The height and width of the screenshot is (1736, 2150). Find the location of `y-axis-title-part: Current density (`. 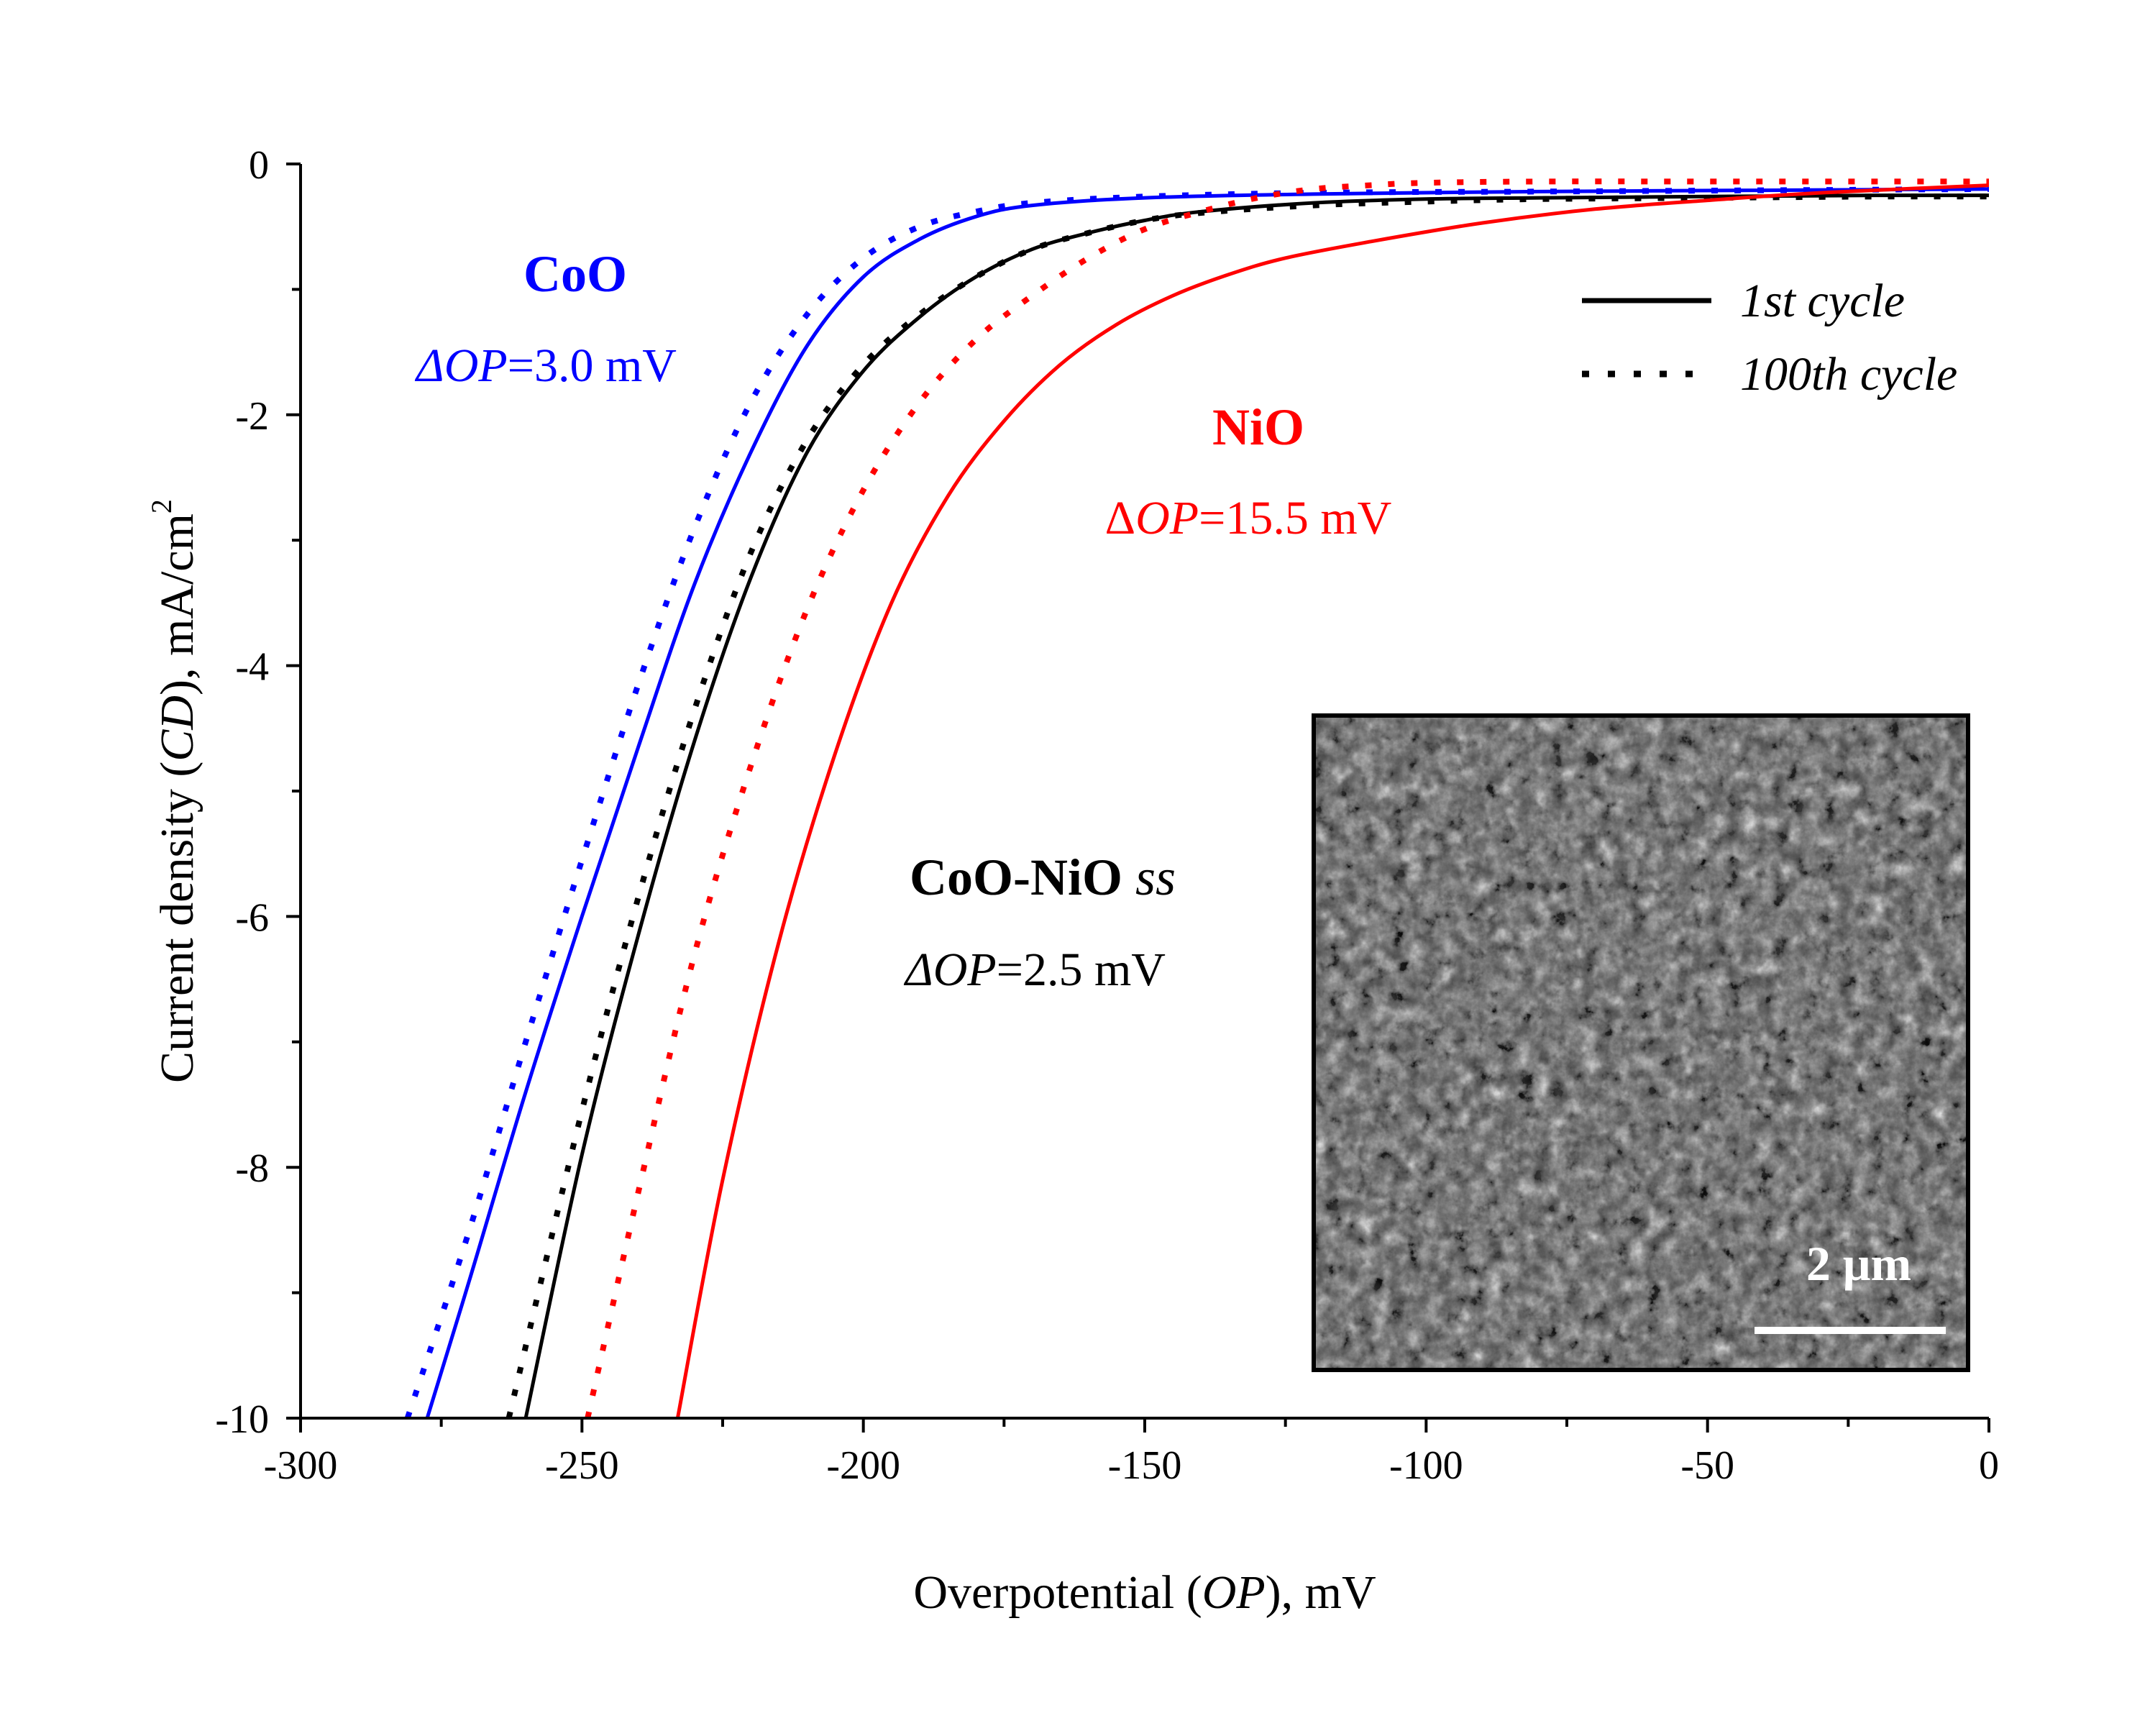

y-axis-title-part: Current density ( is located at coordinates (177, 922).